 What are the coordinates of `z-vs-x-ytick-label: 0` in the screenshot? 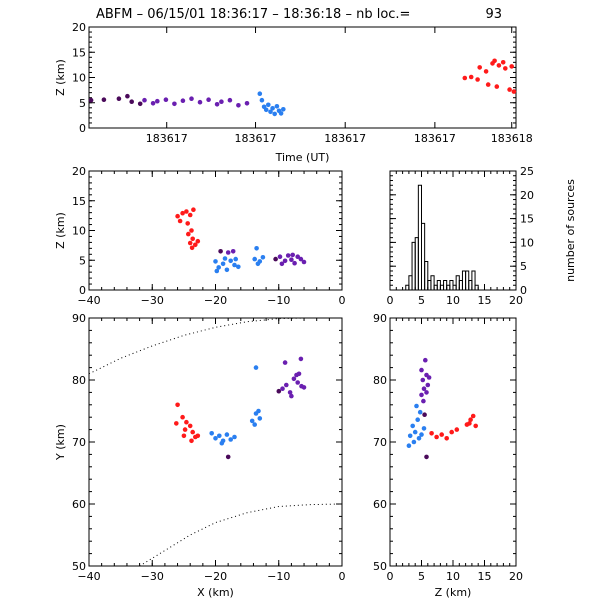 It's located at (82, 290).